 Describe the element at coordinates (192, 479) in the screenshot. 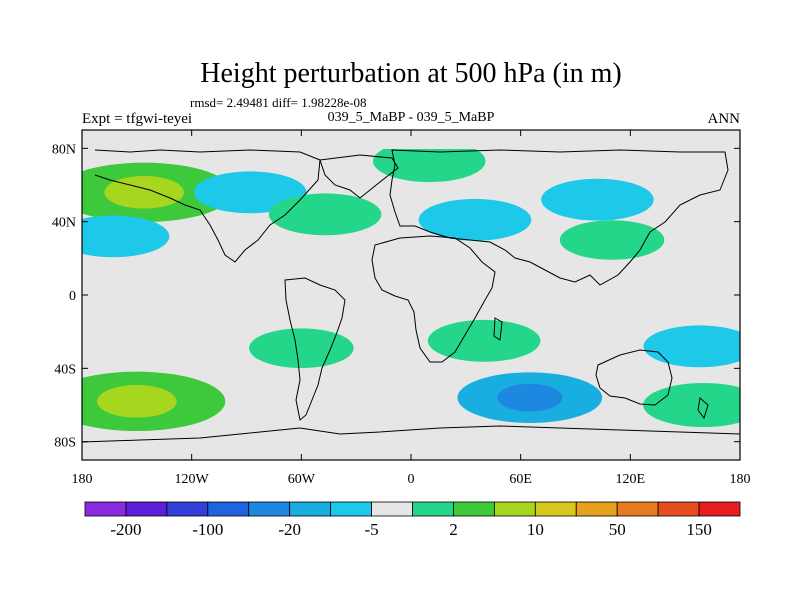

I see `x-tick-label-1: 120W` at that location.